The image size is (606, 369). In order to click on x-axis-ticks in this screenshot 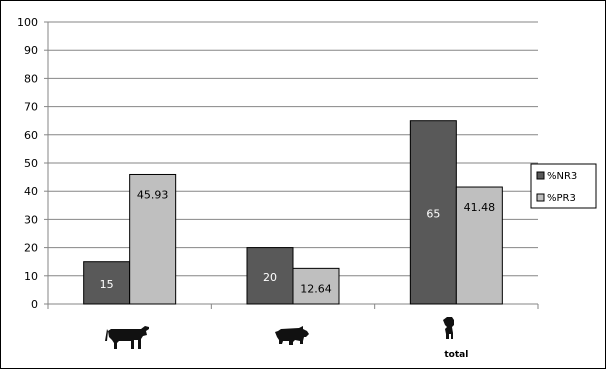, I will do `click(293, 306)`.